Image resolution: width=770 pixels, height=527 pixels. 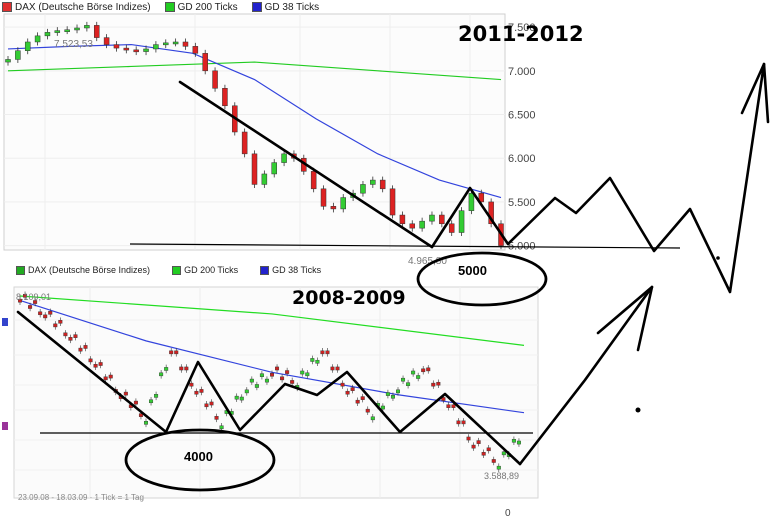 I want to click on legend-label: DAX (Deutsche Börse Indizes), so click(x=83, y=7).